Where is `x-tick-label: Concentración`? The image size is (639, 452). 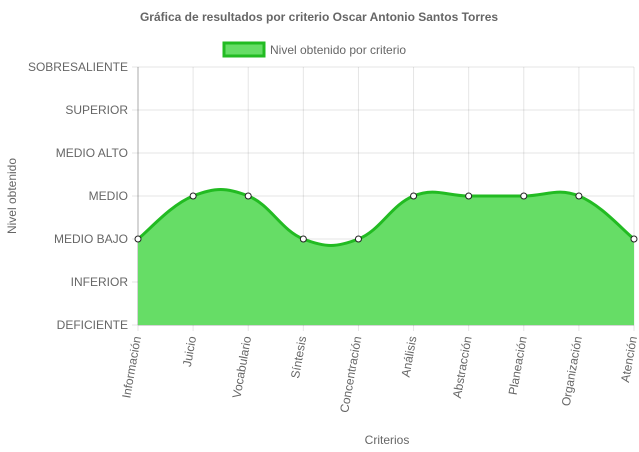 x-tick-label: Concentración is located at coordinates (350, 374).